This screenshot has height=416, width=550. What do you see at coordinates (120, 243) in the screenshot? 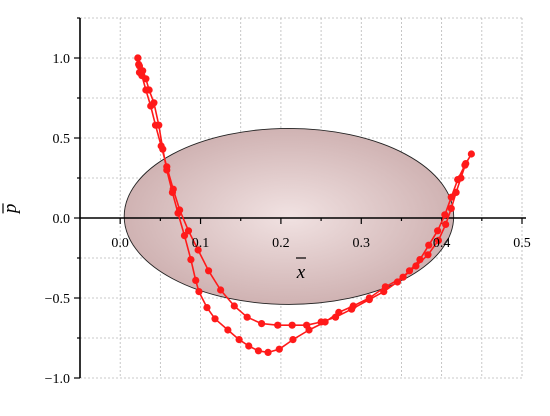
I see `x-tick-label: 0.0` at bounding box center [120, 243].